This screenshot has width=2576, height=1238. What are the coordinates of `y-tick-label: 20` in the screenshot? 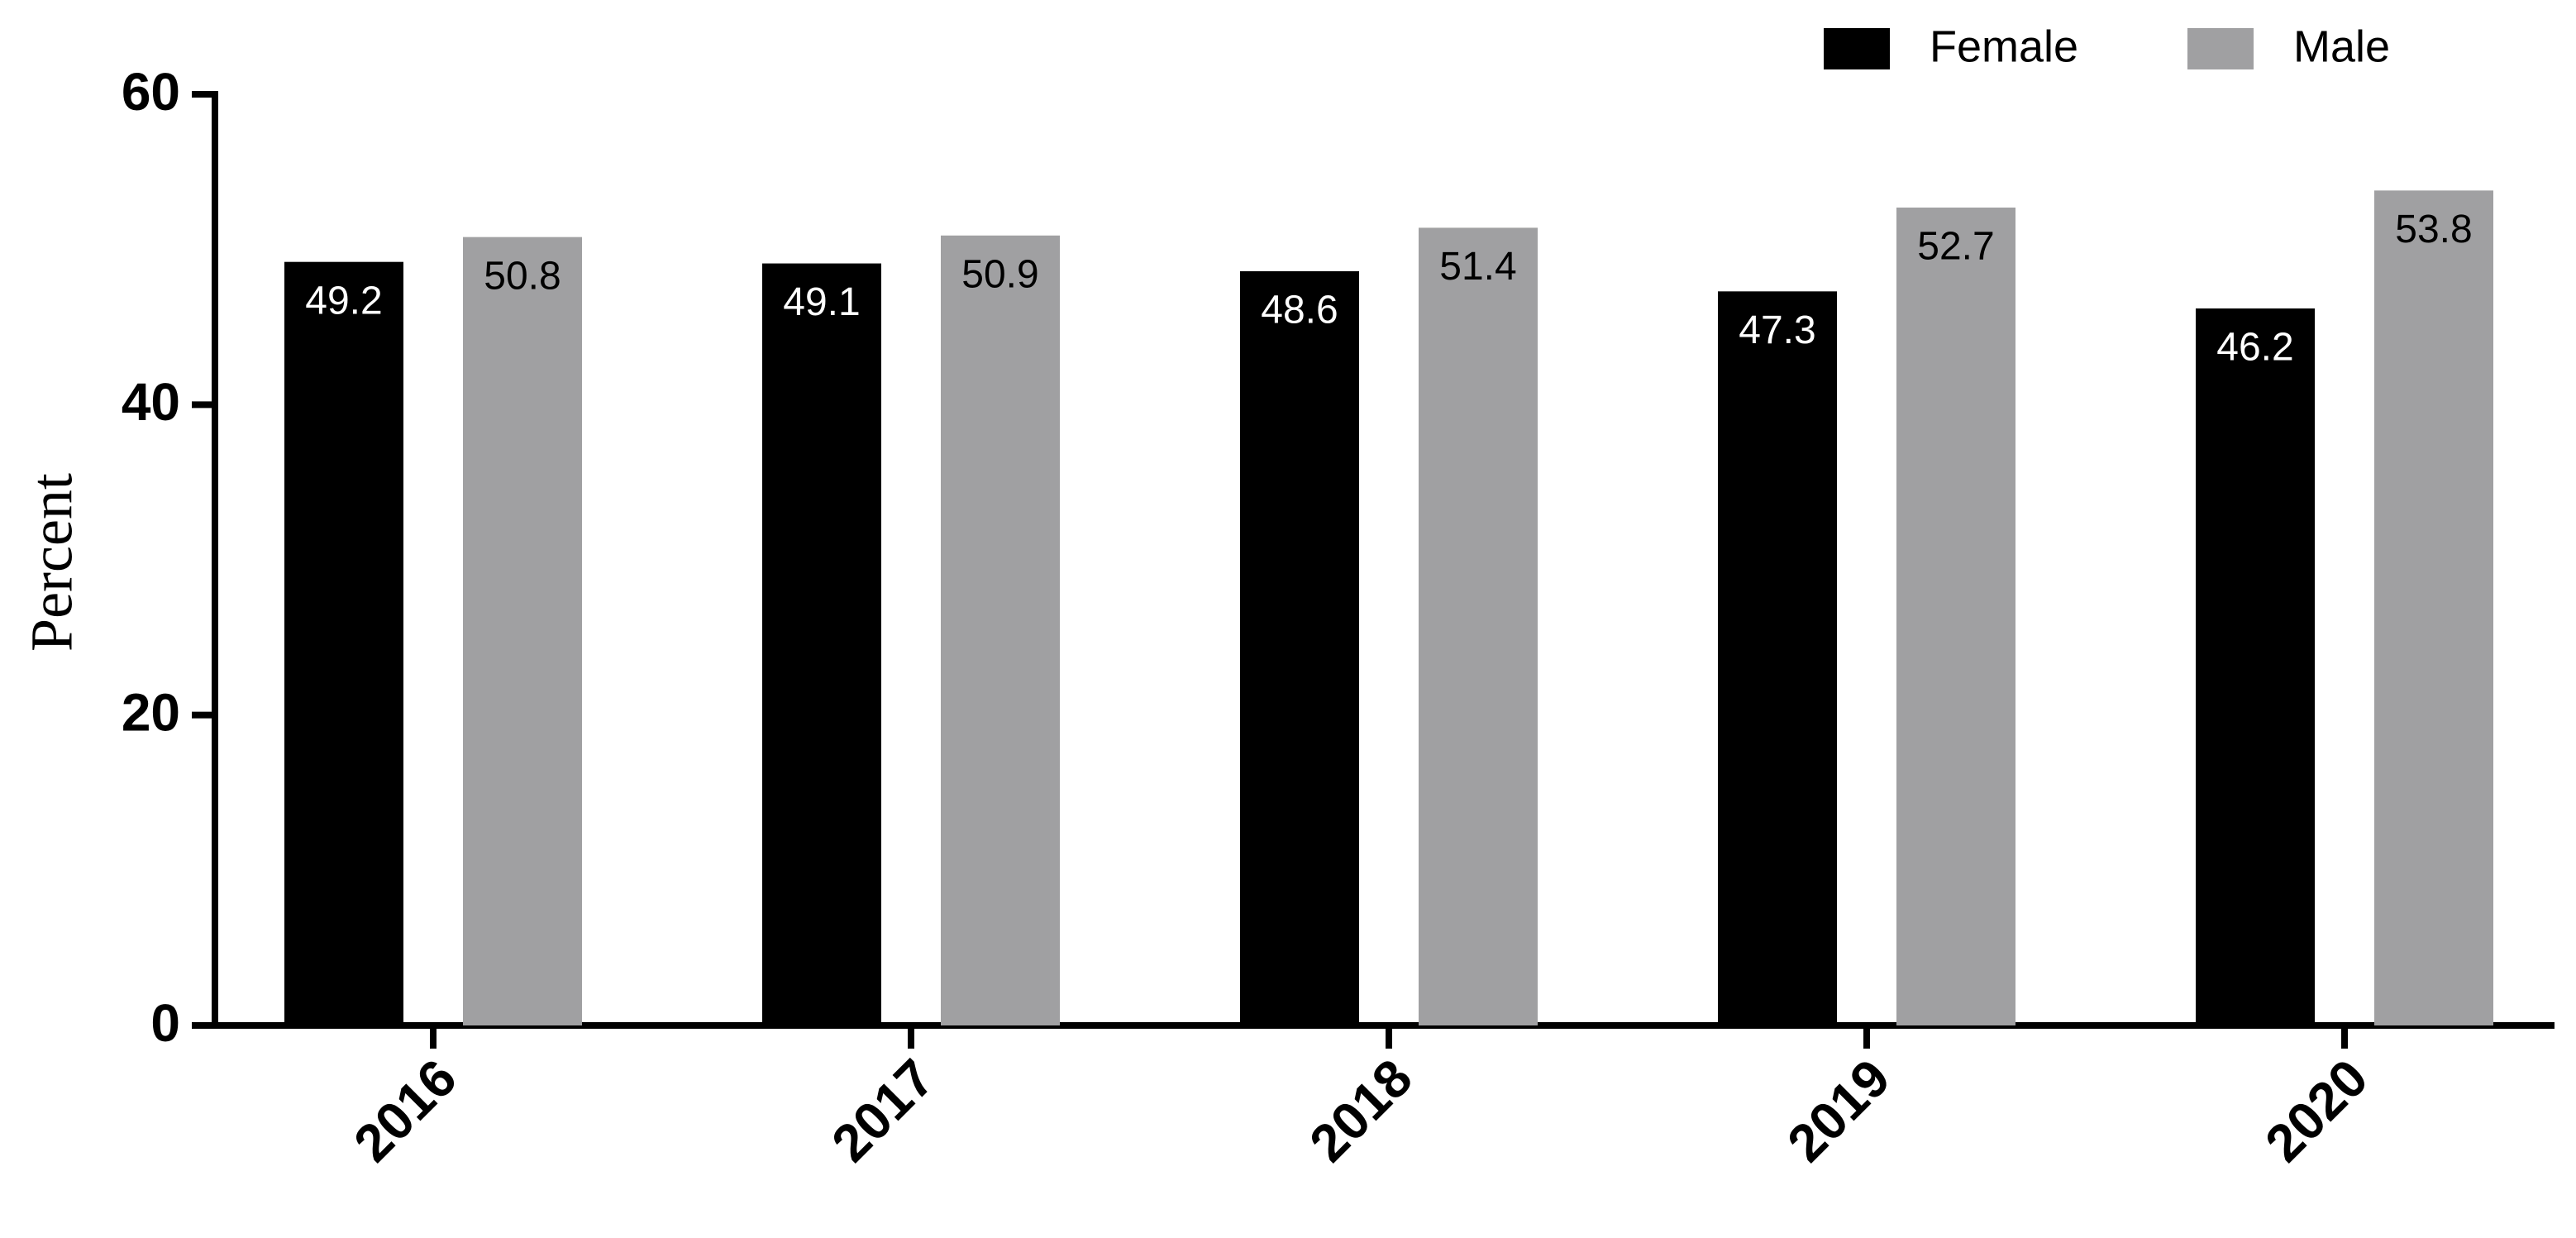 It's located at (151, 713).